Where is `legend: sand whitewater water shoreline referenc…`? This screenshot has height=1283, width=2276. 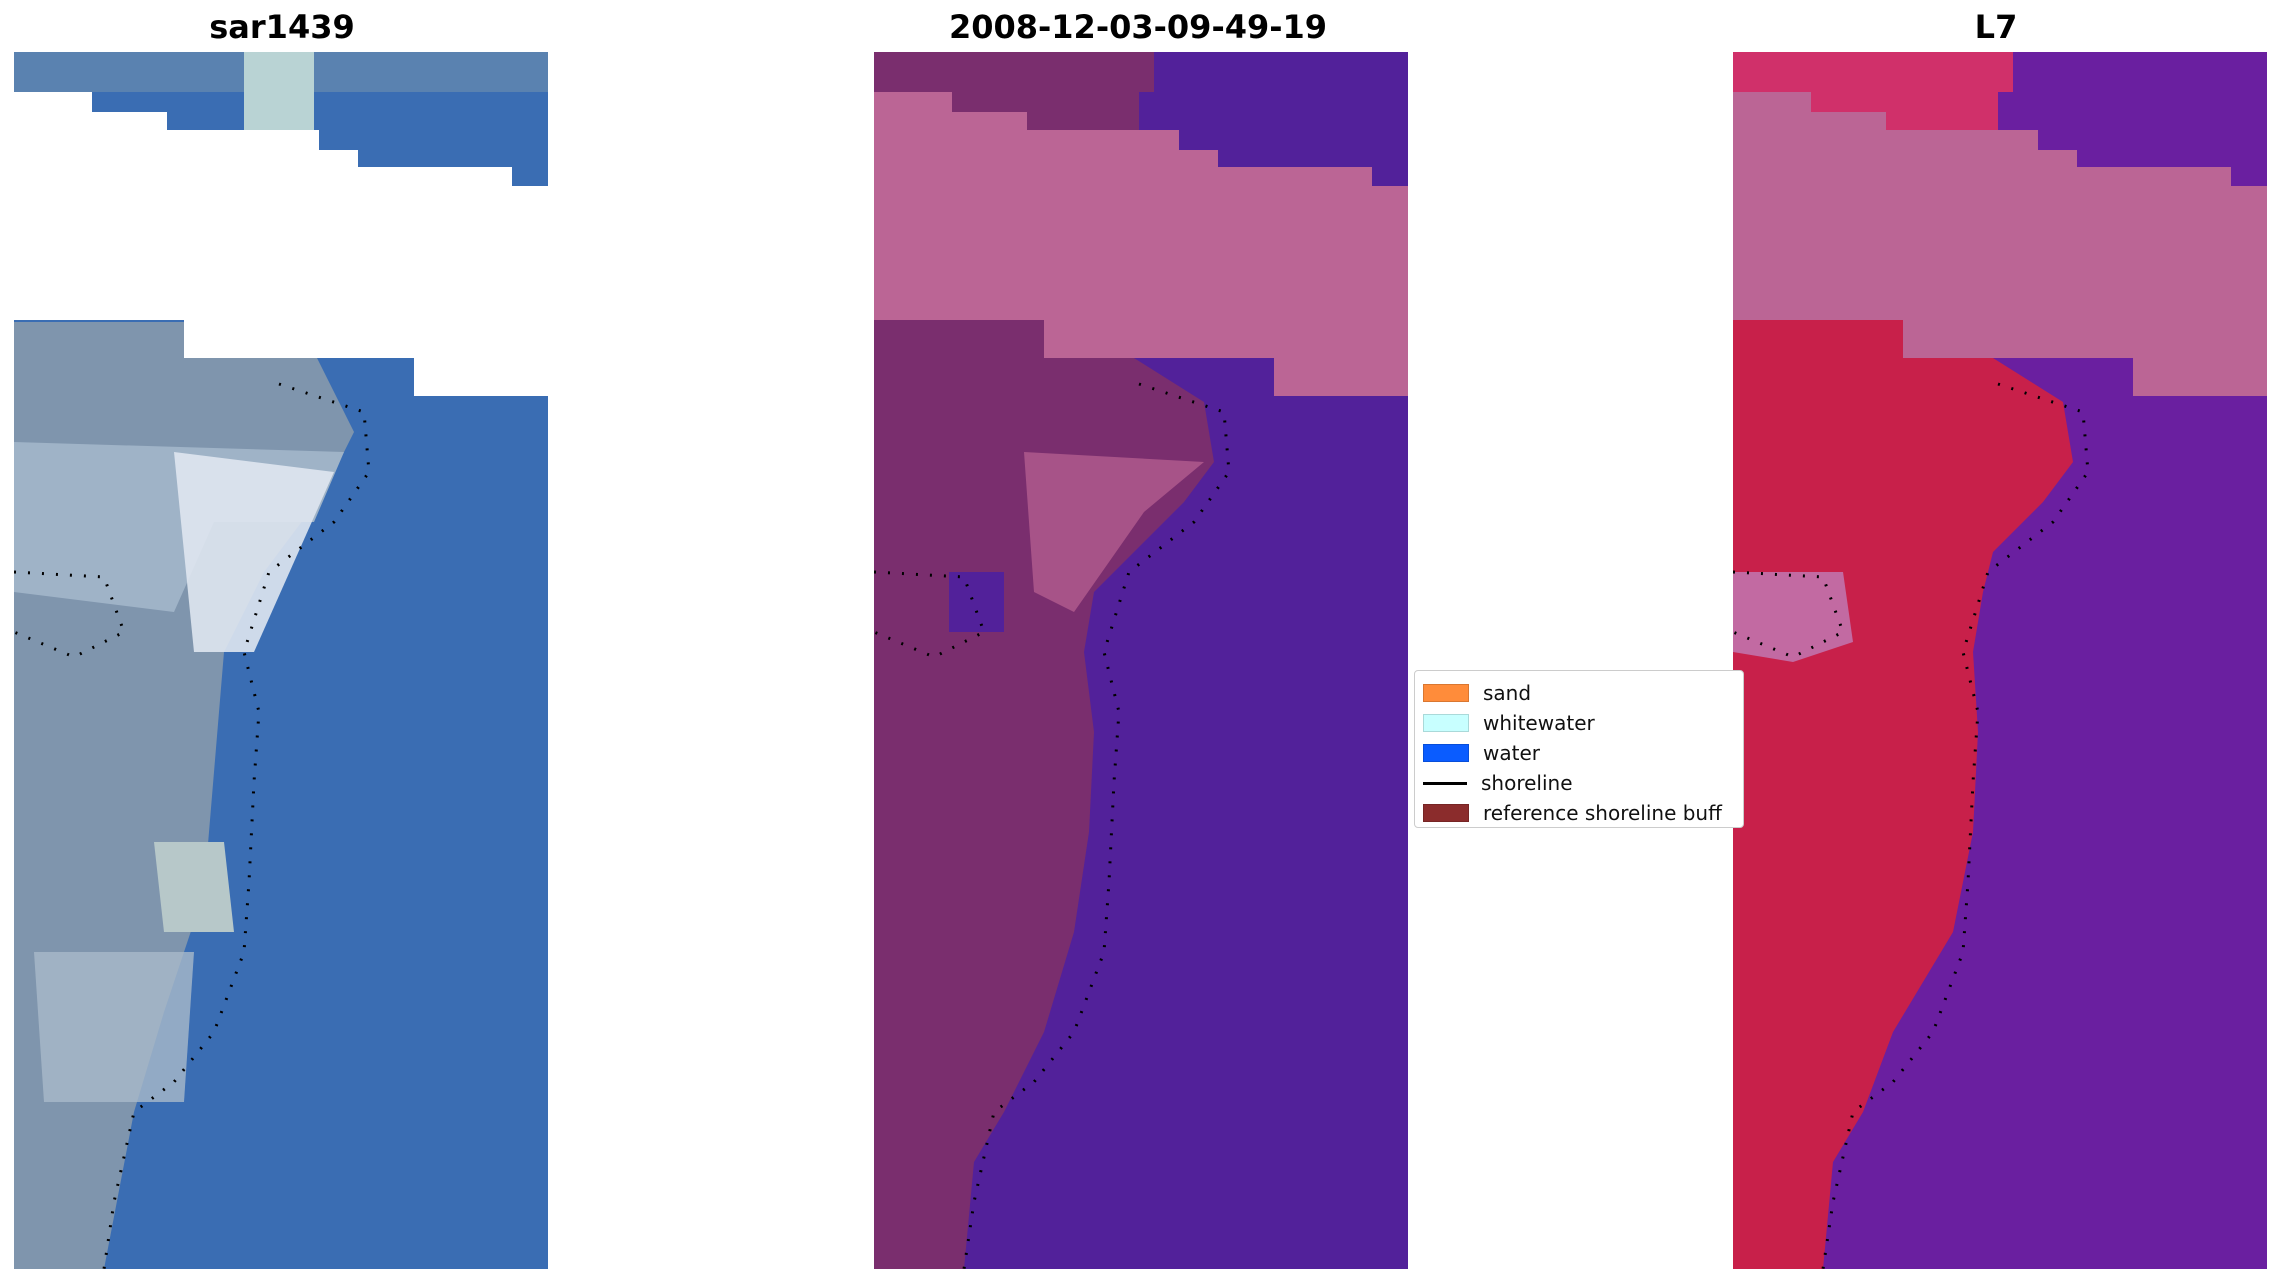
legend: sand whitewater water shoreline referenc… is located at coordinates (1579, 749).